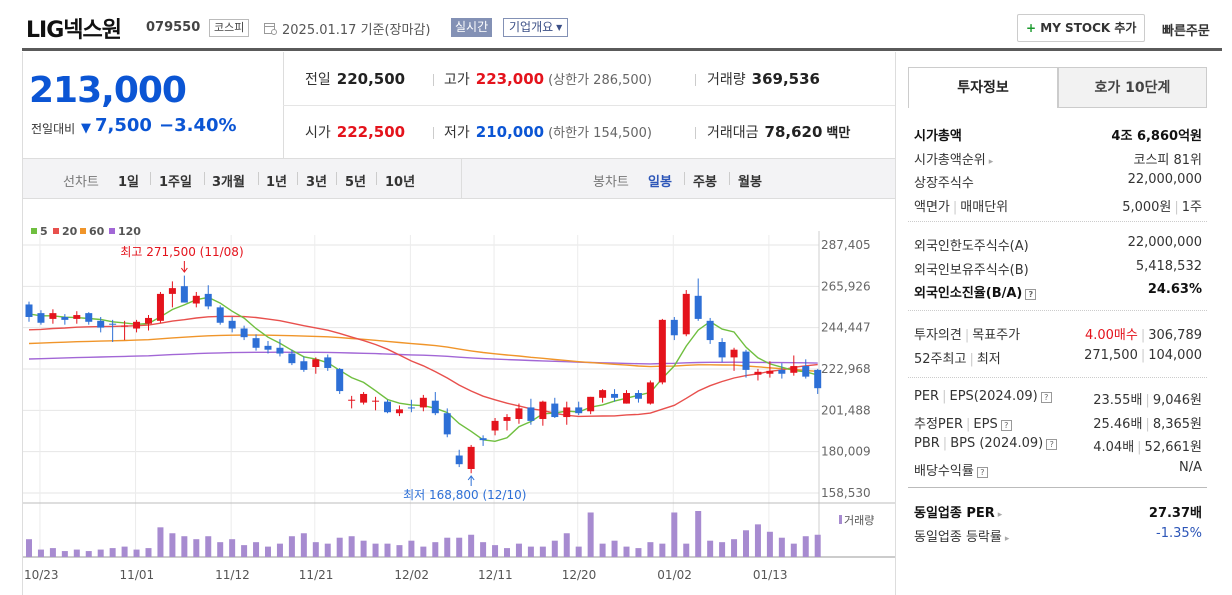 The image size is (1232, 595). What do you see at coordinates (277, 182) in the screenshot?
I see `period-1y: 1년` at bounding box center [277, 182].